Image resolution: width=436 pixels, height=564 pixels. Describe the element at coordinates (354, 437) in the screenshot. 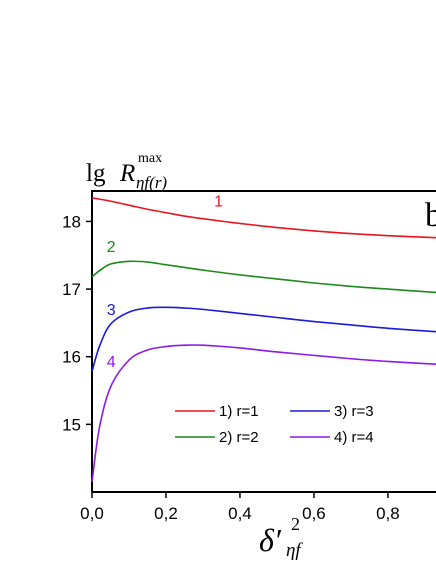

I see `legend-label-4: 4) r=4` at that location.